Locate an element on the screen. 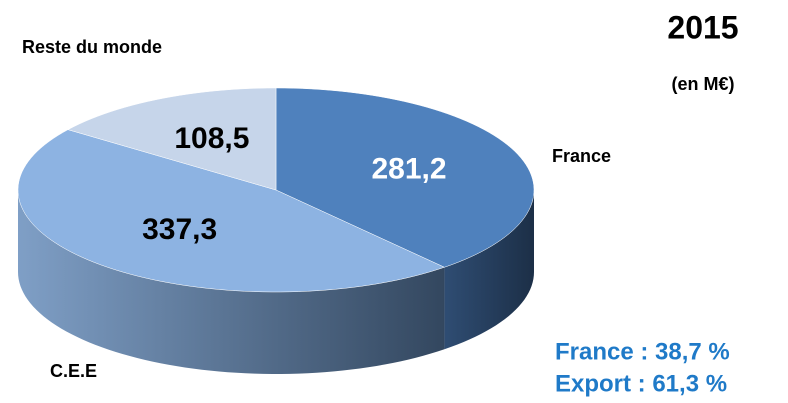  chart-subtitle: (en M€) is located at coordinates (703, 84).